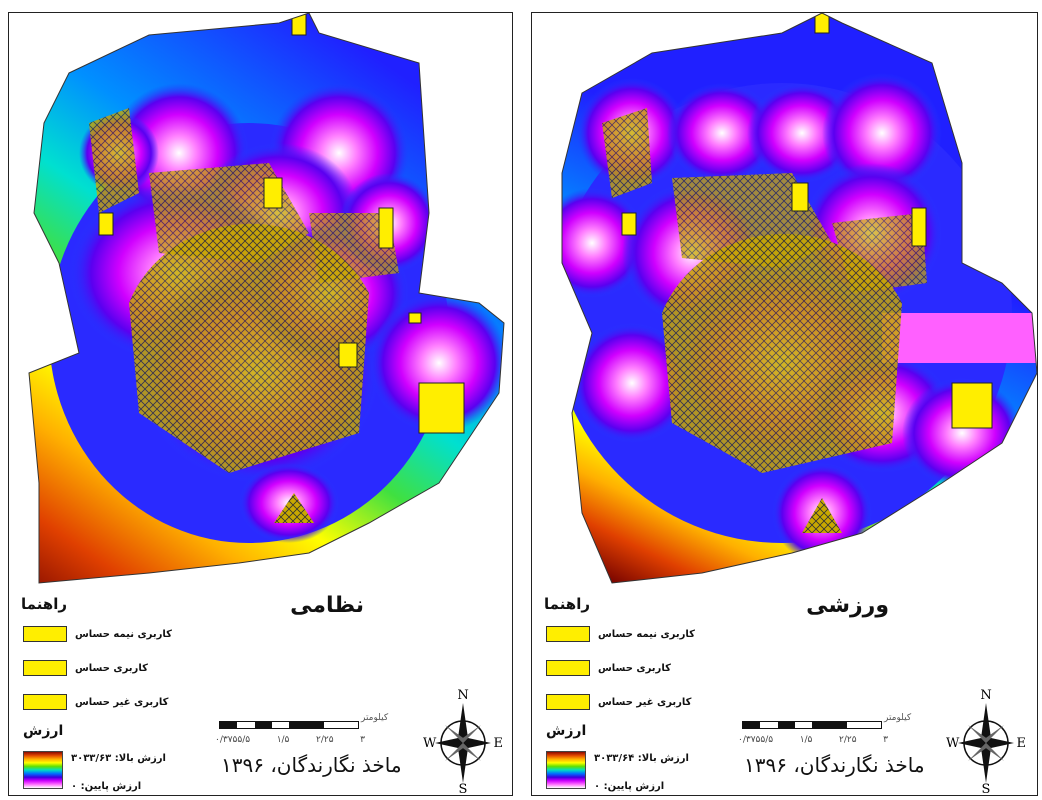 This screenshot has width=1042, height=800. I want to click on value-high-label: ارزش بالا: ۳۰۳۳/۶۳, so click(118, 758).